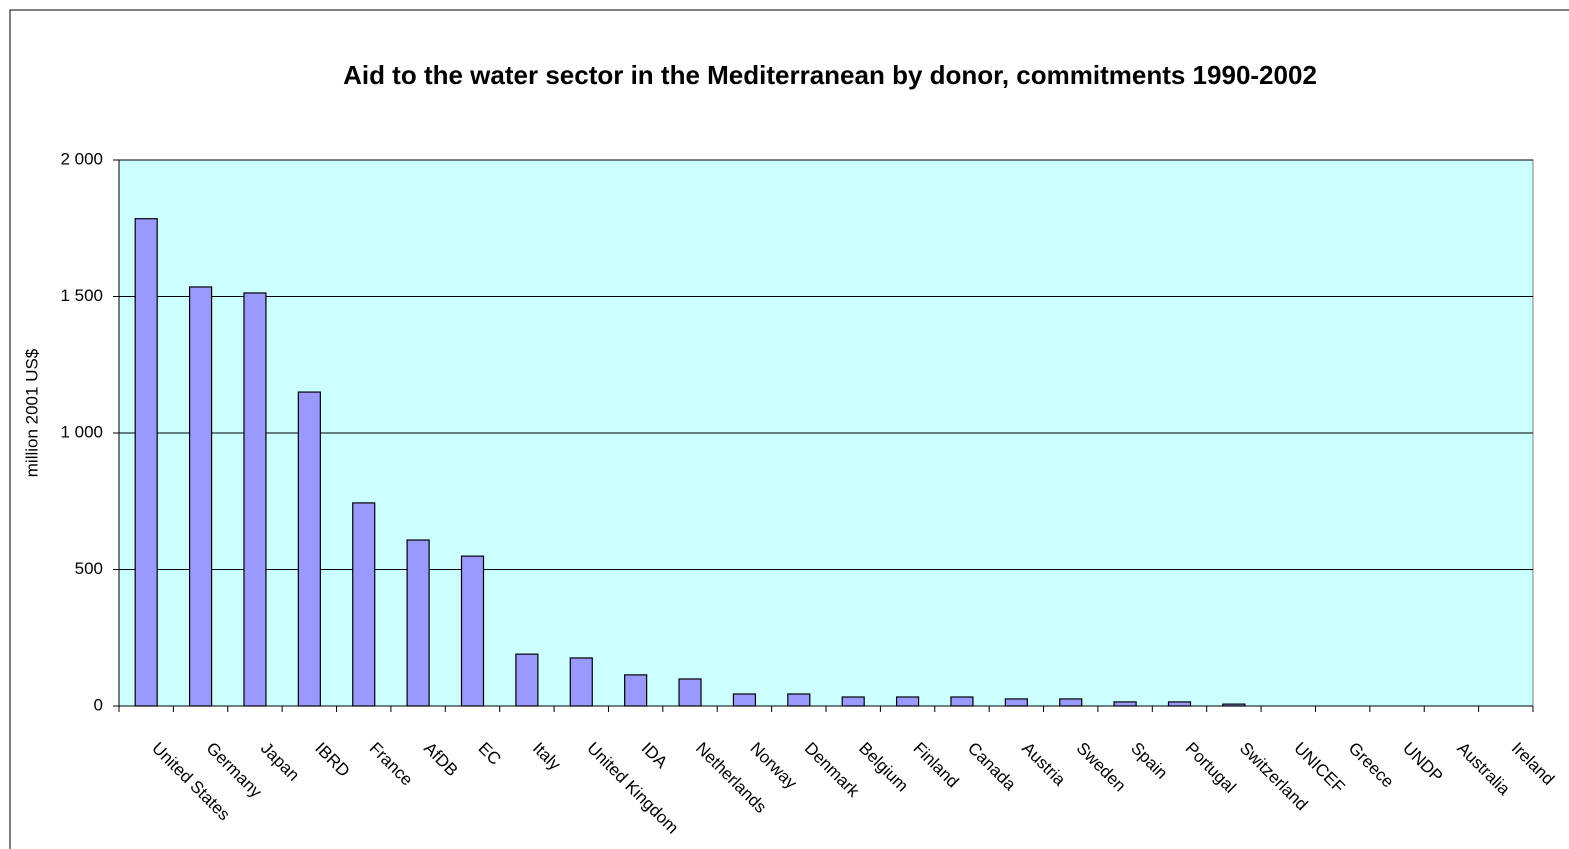 The image size is (1569, 849). I want to click on y-tick-label: 0, so click(98, 704).